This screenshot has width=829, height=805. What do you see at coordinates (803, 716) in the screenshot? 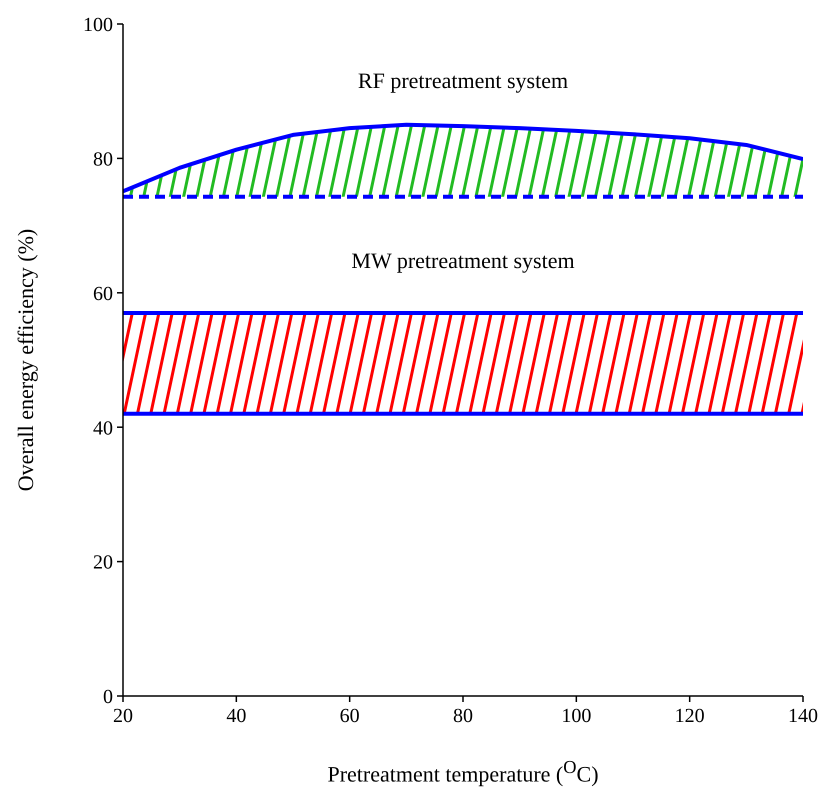
I see `x-tick-label: 140` at bounding box center [803, 716].